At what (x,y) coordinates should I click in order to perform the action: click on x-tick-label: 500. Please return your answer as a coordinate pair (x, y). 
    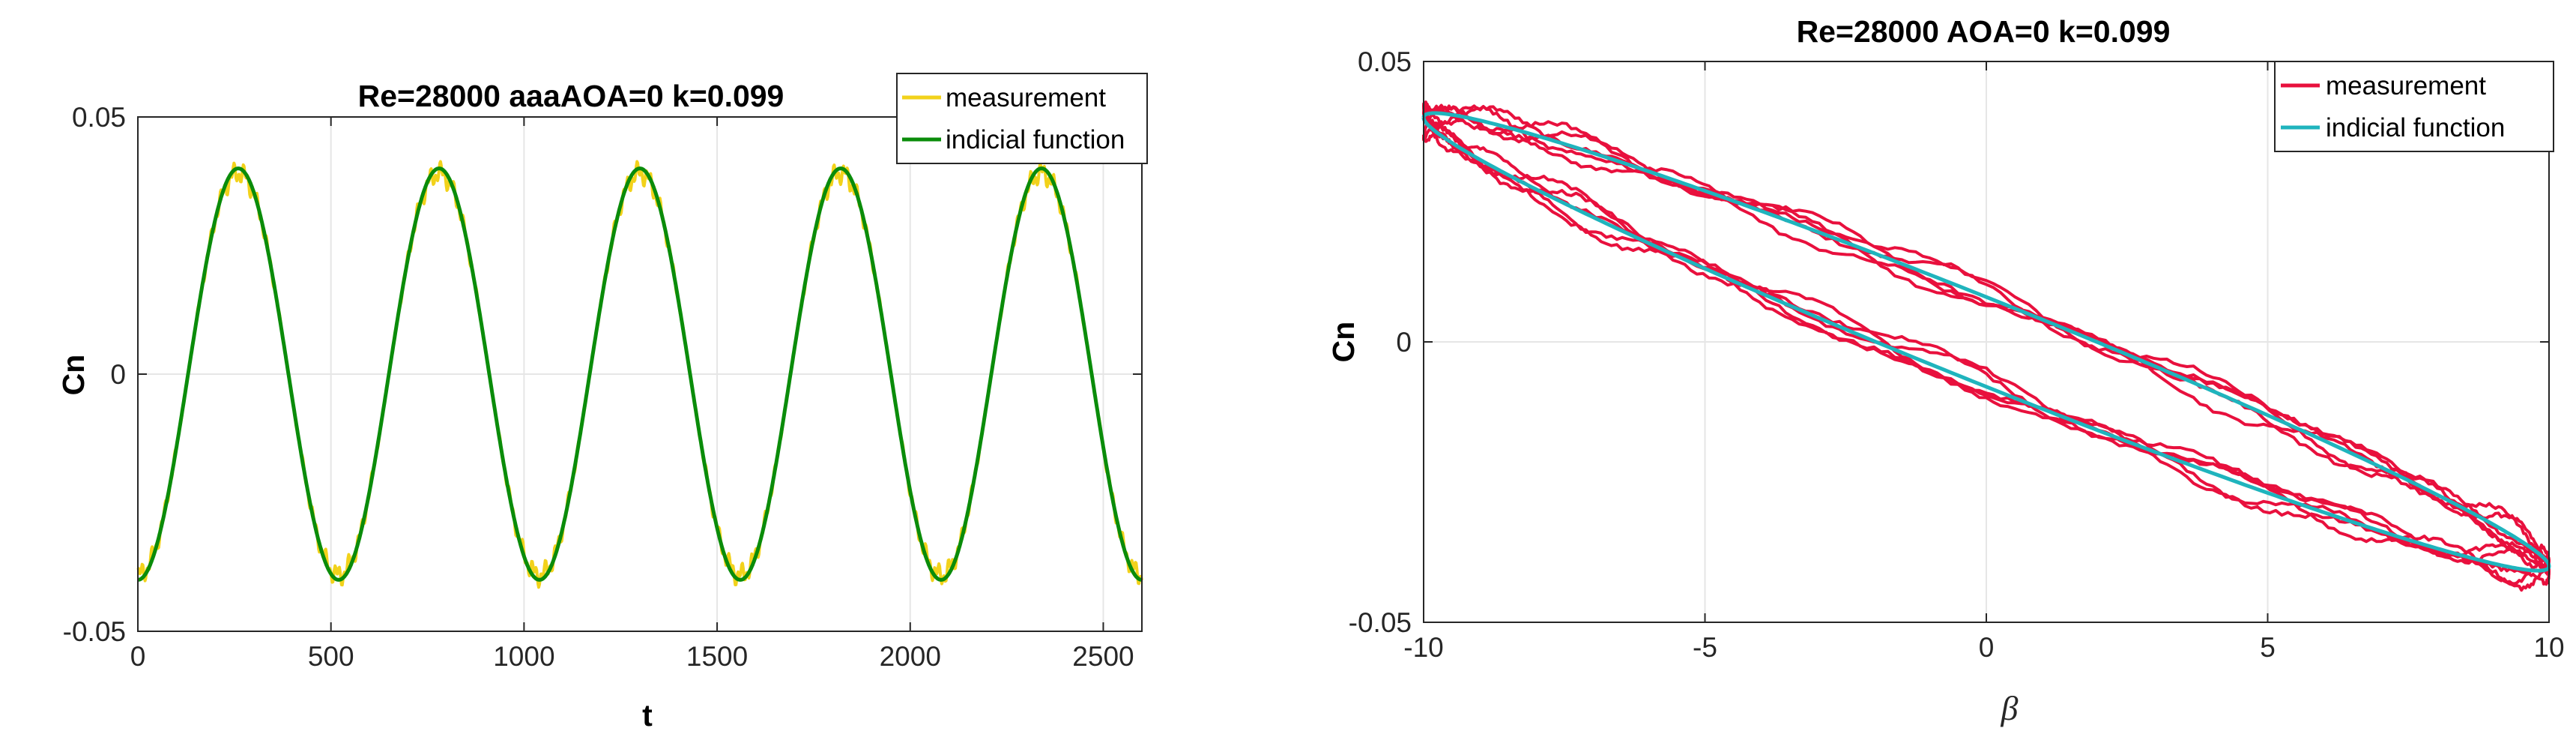
    Looking at the image, I should click on (331, 656).